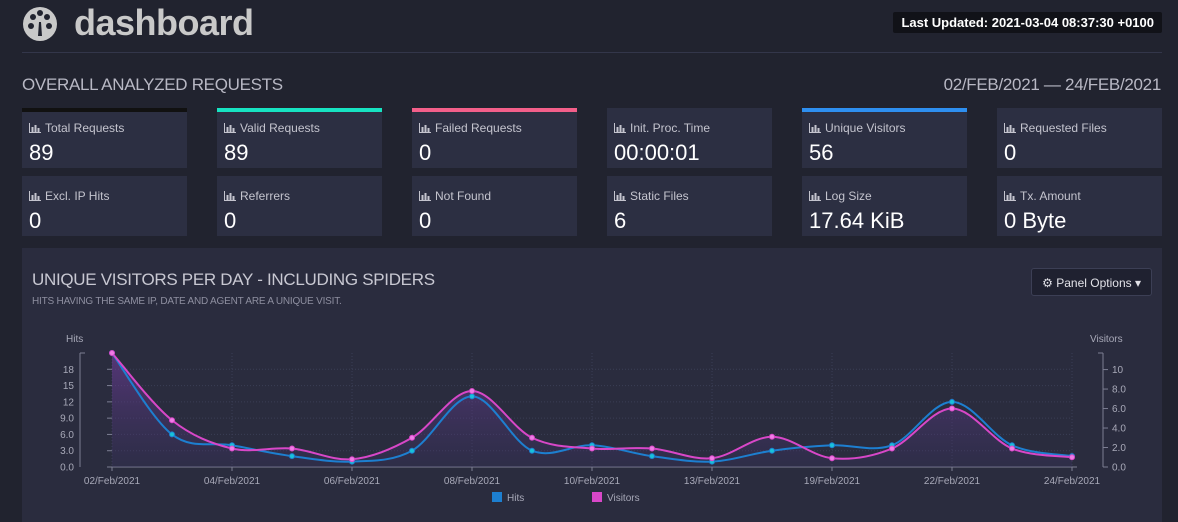 This screenshot has height=522, width=1178. I want to click on stat-card: Requested Files 0, so click(1079, 138).